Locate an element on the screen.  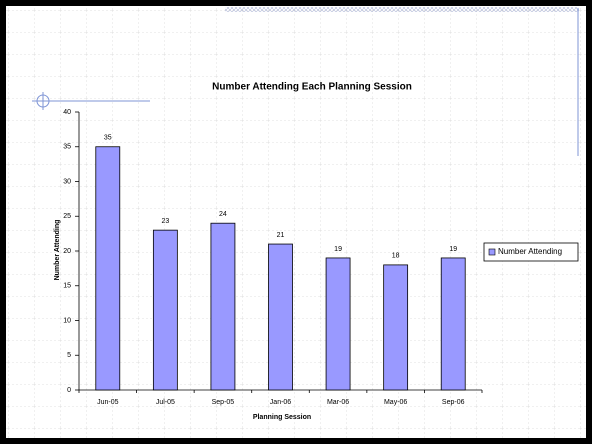
data-label: 24 is located at coordinates (223, 214).